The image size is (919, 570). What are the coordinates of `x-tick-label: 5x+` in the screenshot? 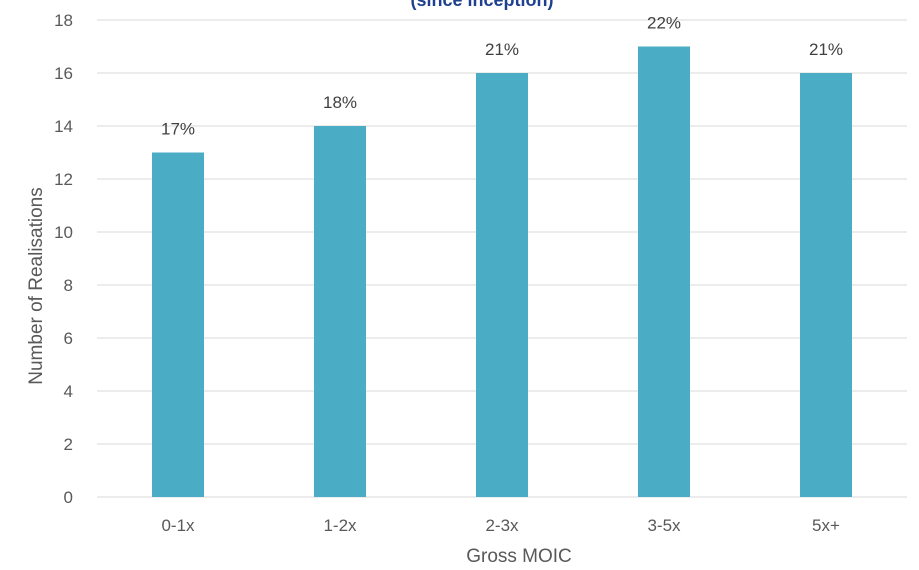 It's located at (826, 525).